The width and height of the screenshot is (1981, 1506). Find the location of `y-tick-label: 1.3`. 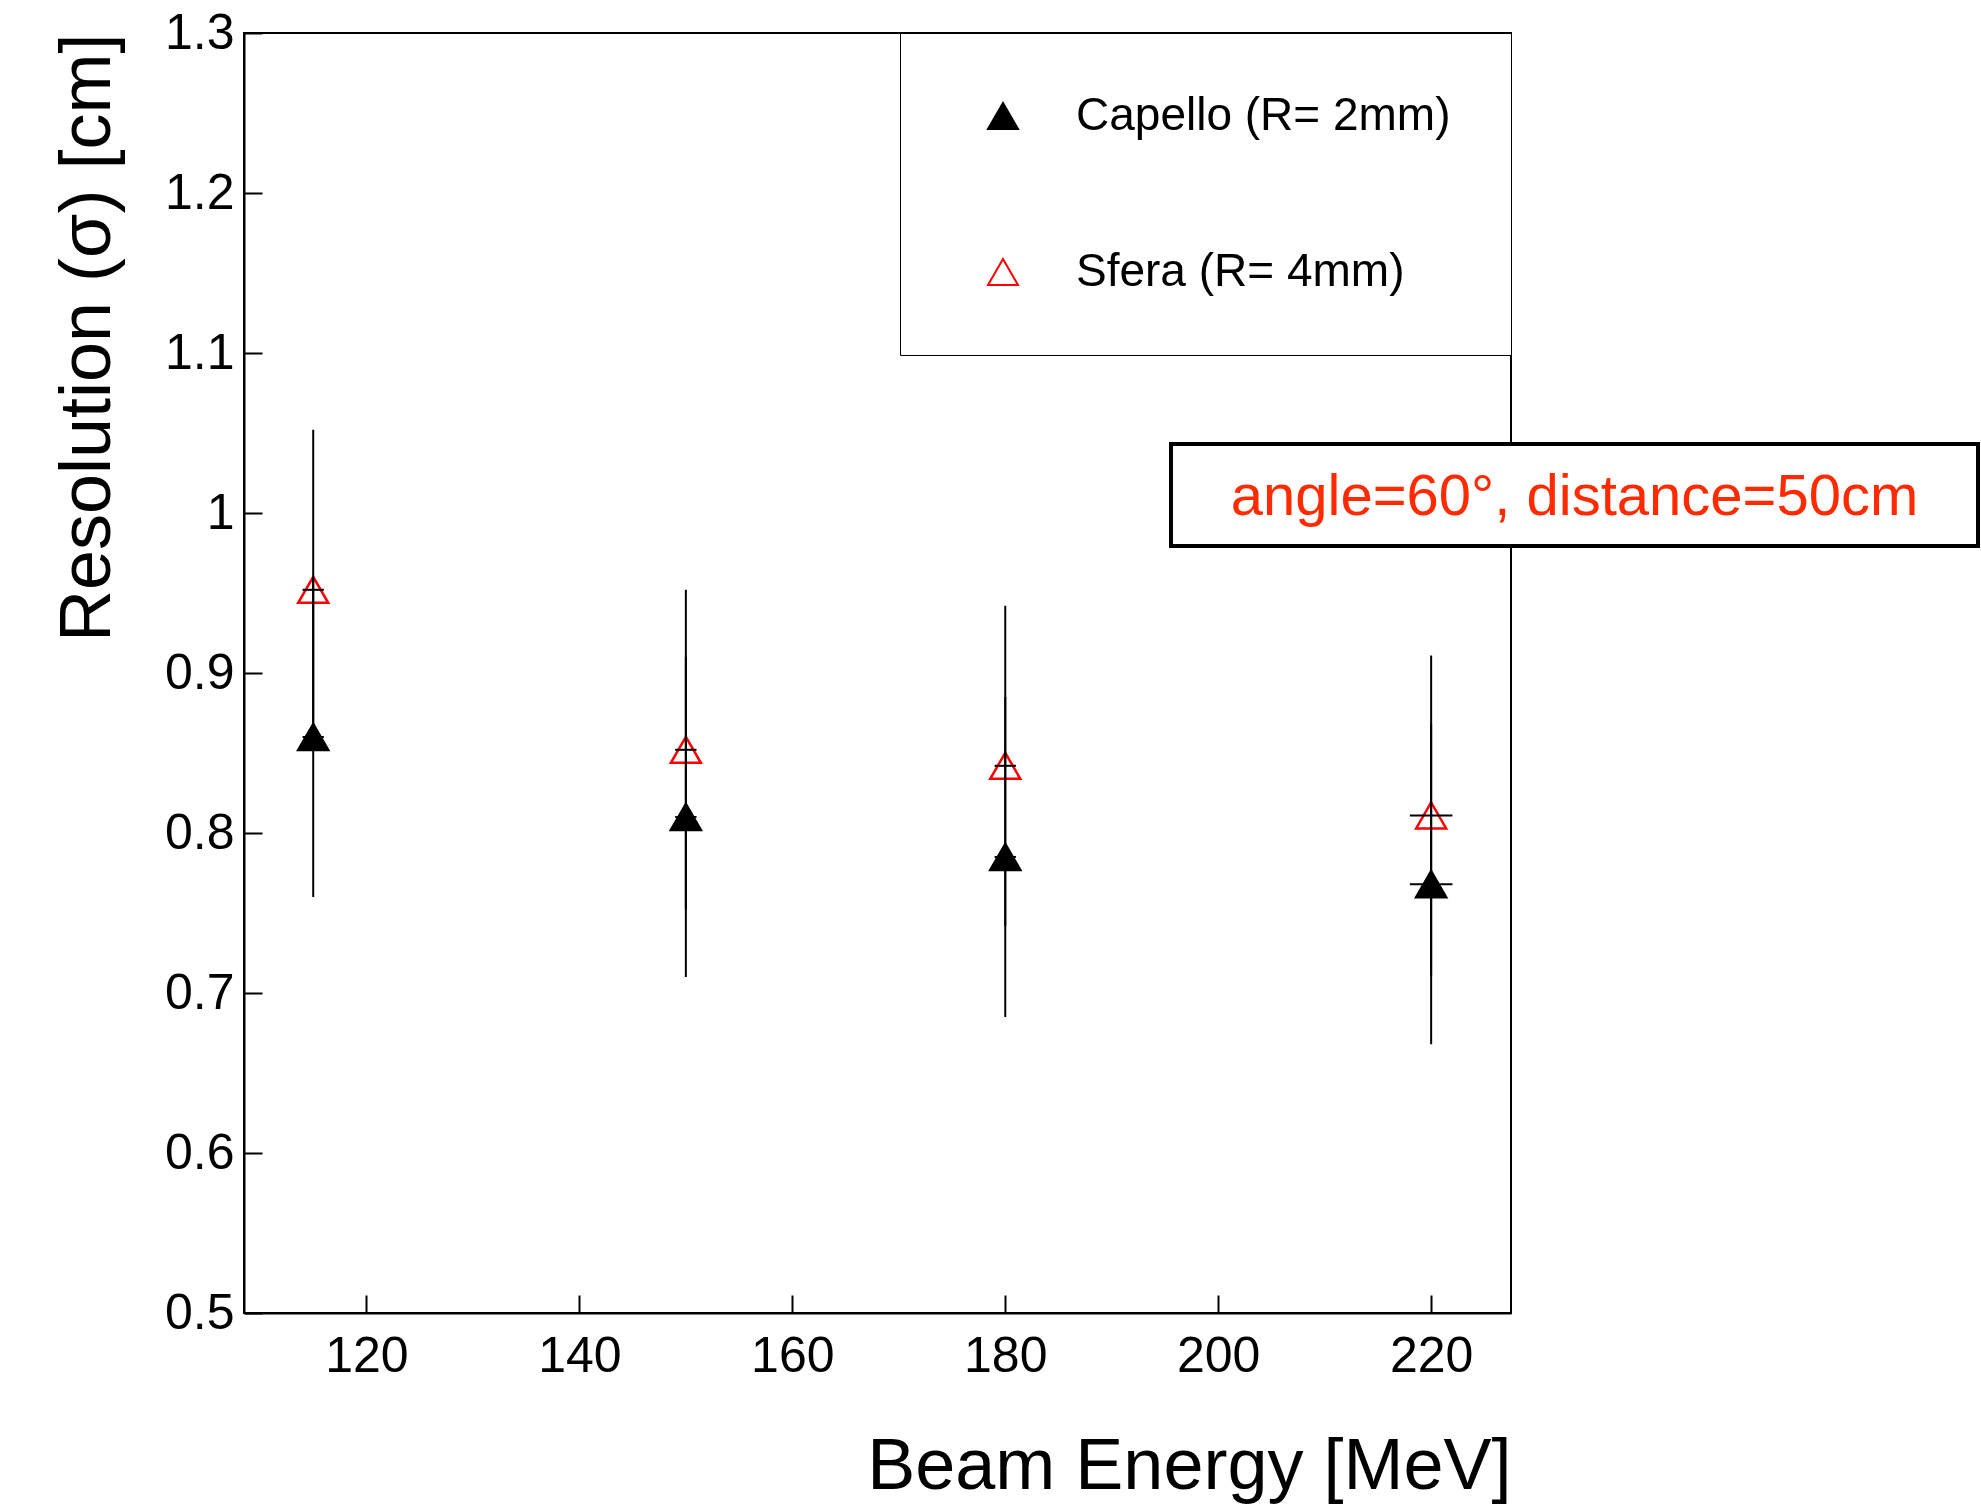

y-tick-label: 1.3 is located at coordinates (199, 31).